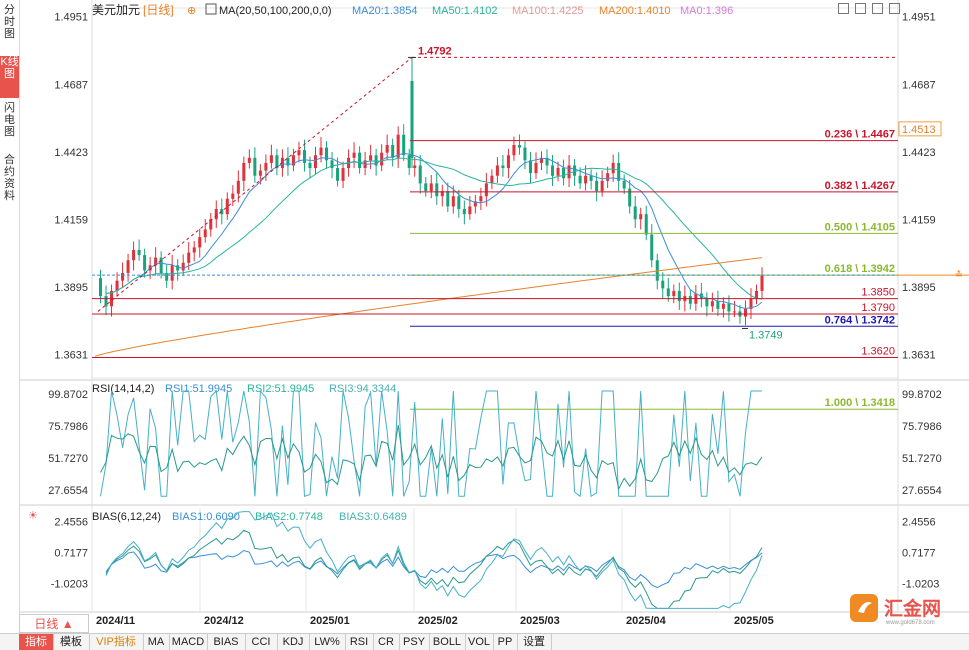 This screenshot has height=650, width=969. What do you see at coordinates (860, 135) in the screenshot?
I see `fib-level-label: 0.236 \ 1.4467` at bounding box center [860, 135].